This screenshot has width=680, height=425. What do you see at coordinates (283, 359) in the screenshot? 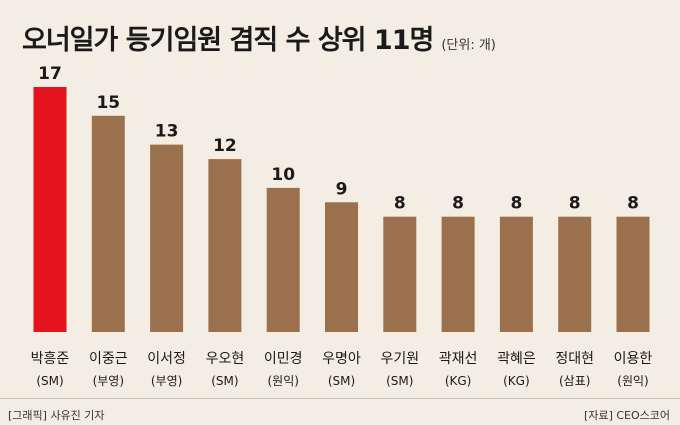
I see `category-label: 이민경` at bounding box center [283, 359].